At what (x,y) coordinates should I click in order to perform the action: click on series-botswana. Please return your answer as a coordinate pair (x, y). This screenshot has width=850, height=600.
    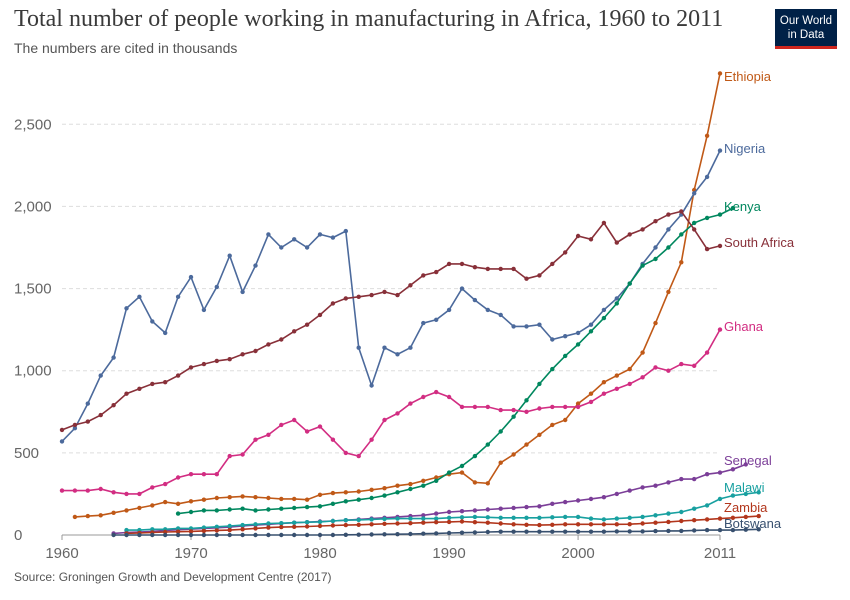
    Looking at the image, I should click on (436, 532).